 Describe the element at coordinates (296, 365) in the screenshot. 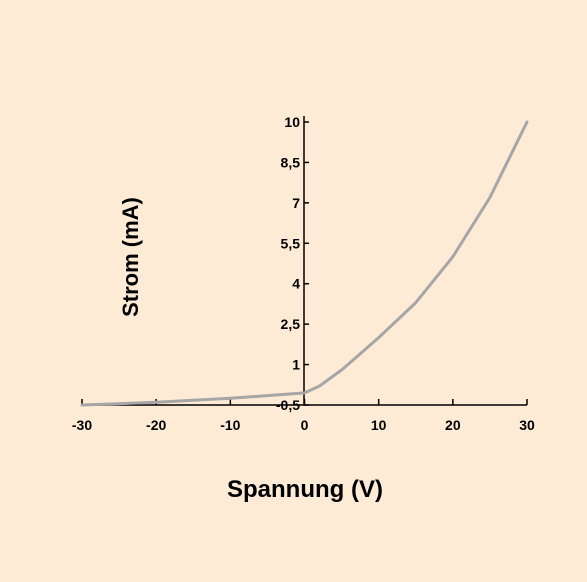

I see `y-tick-label: 1` at that location.